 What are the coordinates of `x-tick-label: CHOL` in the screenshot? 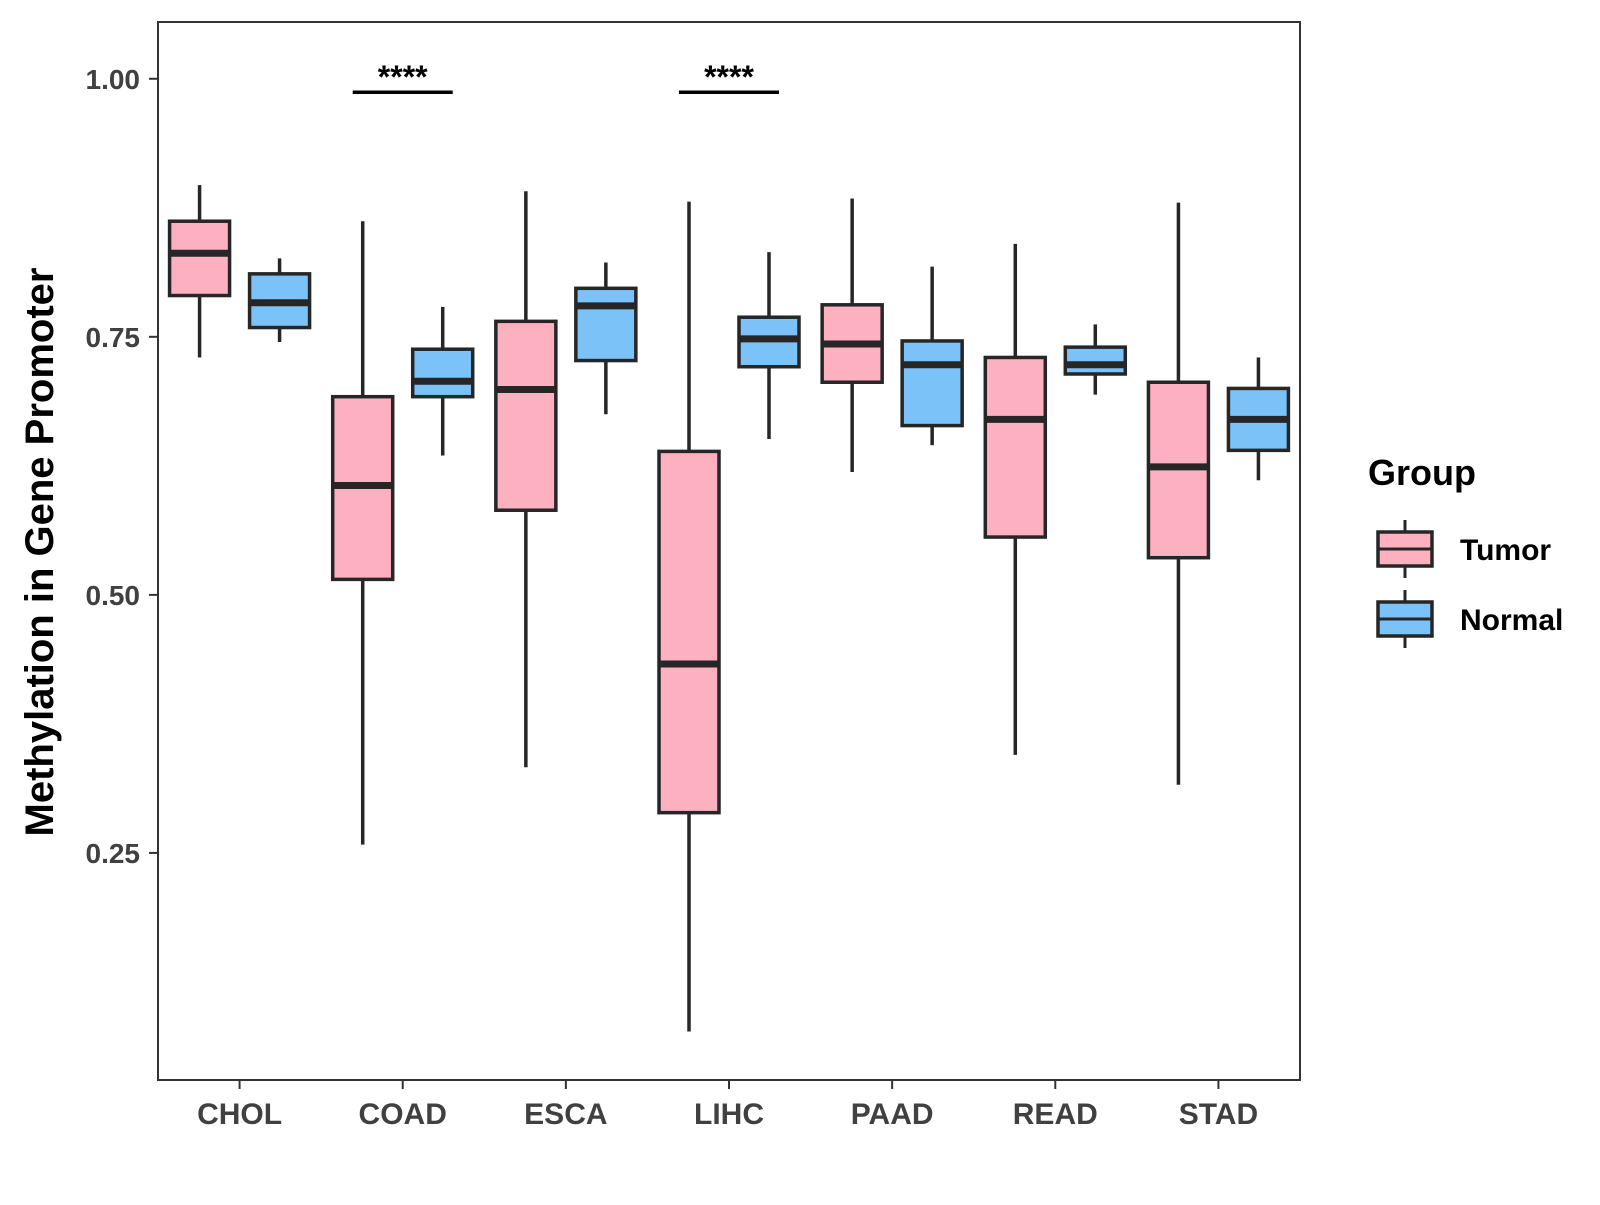 It's located at (239, 1114).